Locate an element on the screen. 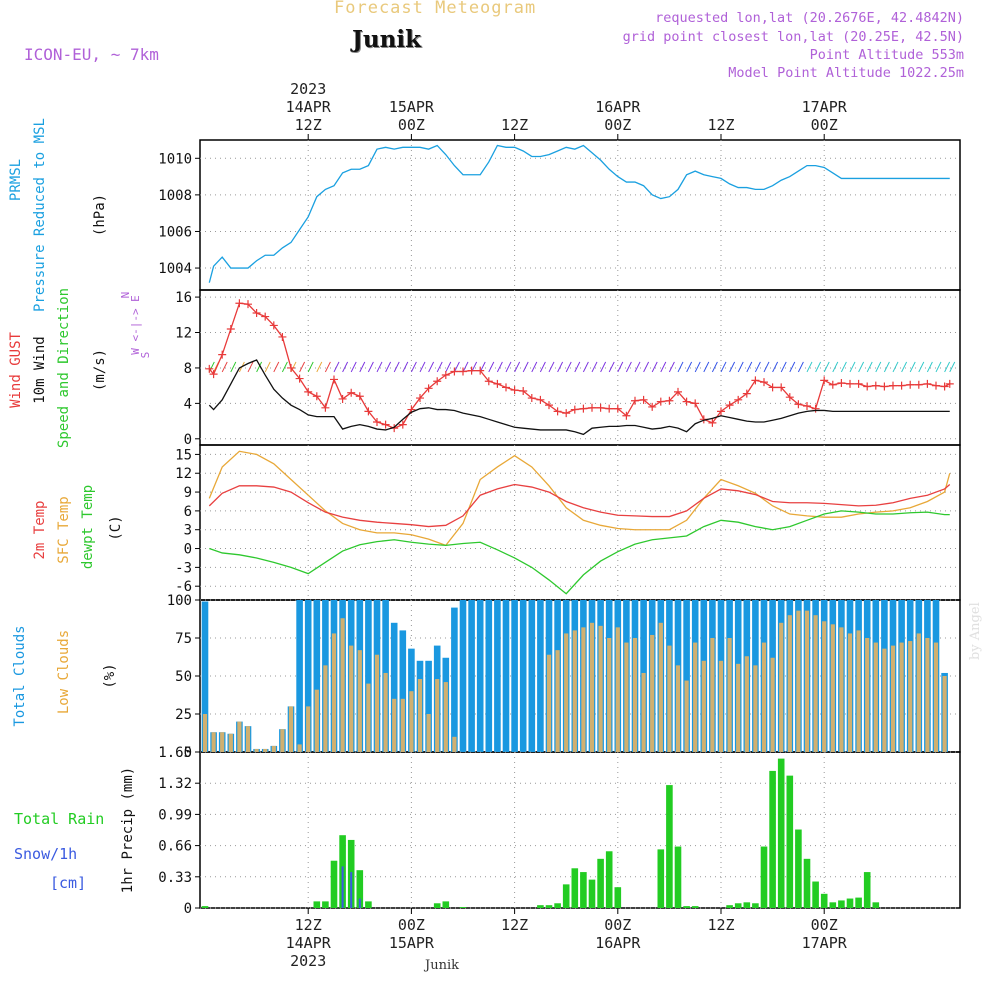 This screenshot has height=1000, width=1000. gust-line is located at coordinates (579, 365).